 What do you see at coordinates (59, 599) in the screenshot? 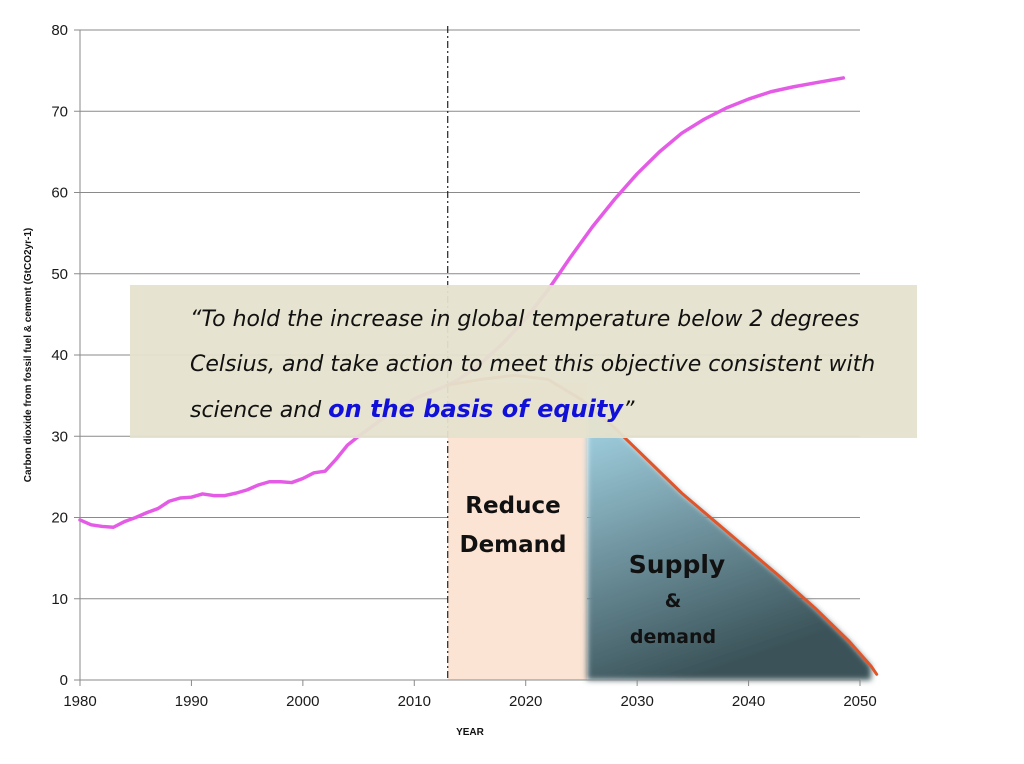
I see `y-tick-label-10: 10` at bounding box center [59, 599].